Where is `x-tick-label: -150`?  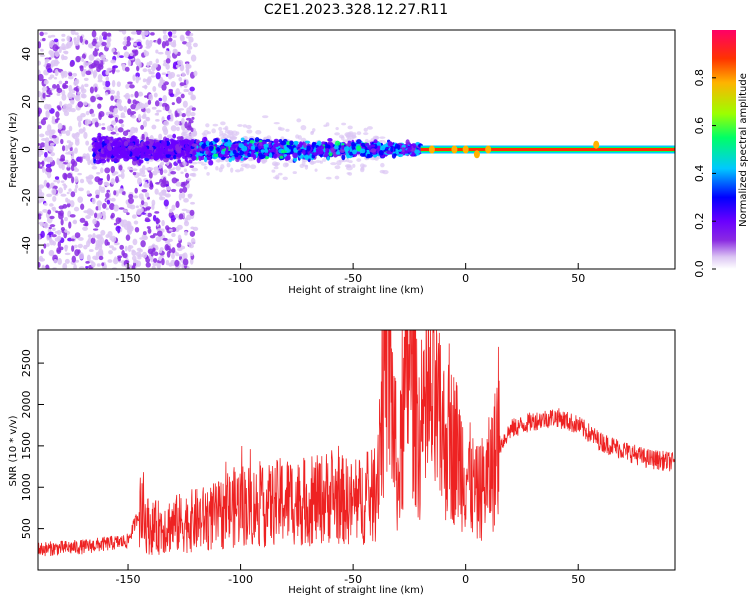
x-tick-label: -150 is located at coordinates (128, 579).